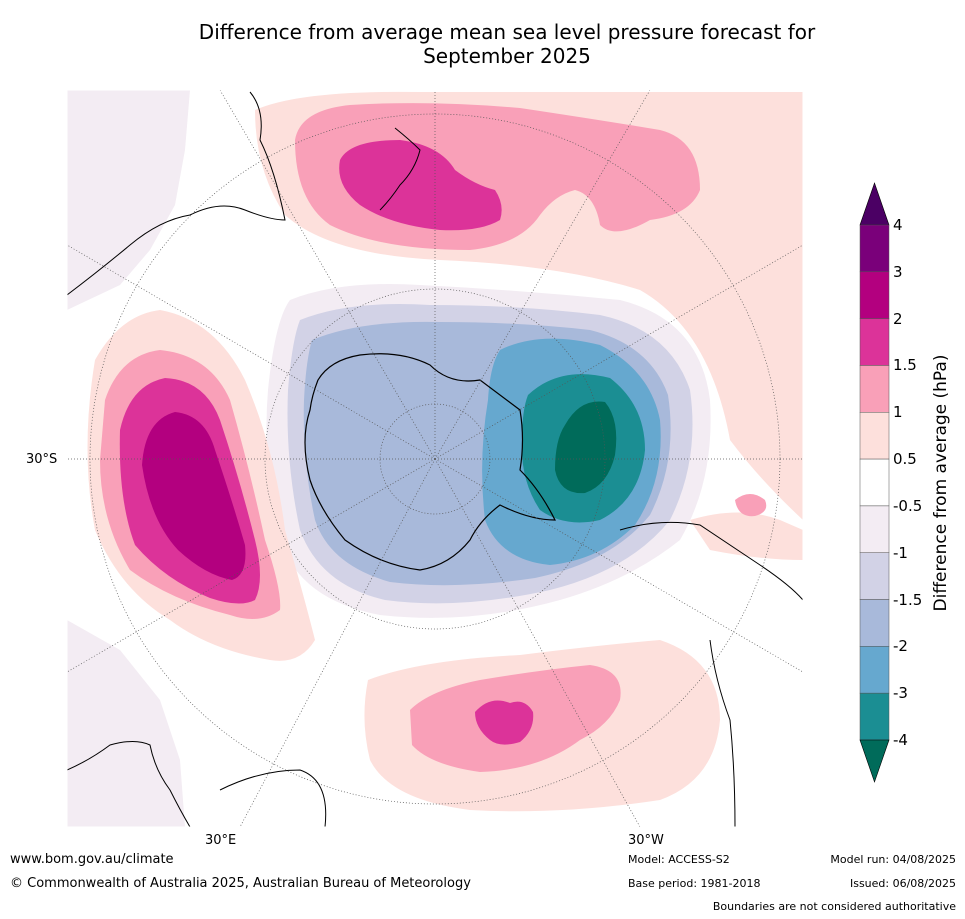 This screenshot has height=919, width=965. I want to click on anomaly-region-magenta-north, so click(420, 185).